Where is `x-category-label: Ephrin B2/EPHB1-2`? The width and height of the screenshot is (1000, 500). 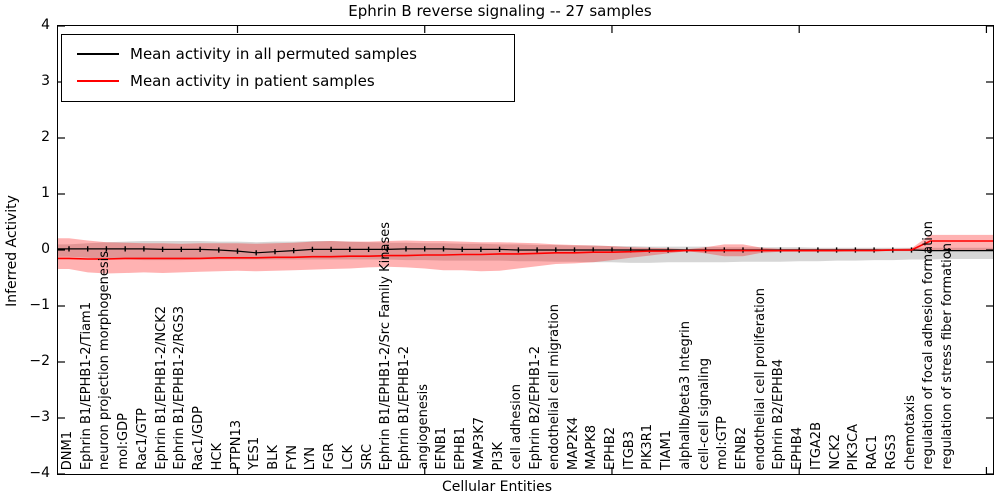 x-category-label: Ephrin B2/EPHB1-2 is located at coordinates (536, 408).